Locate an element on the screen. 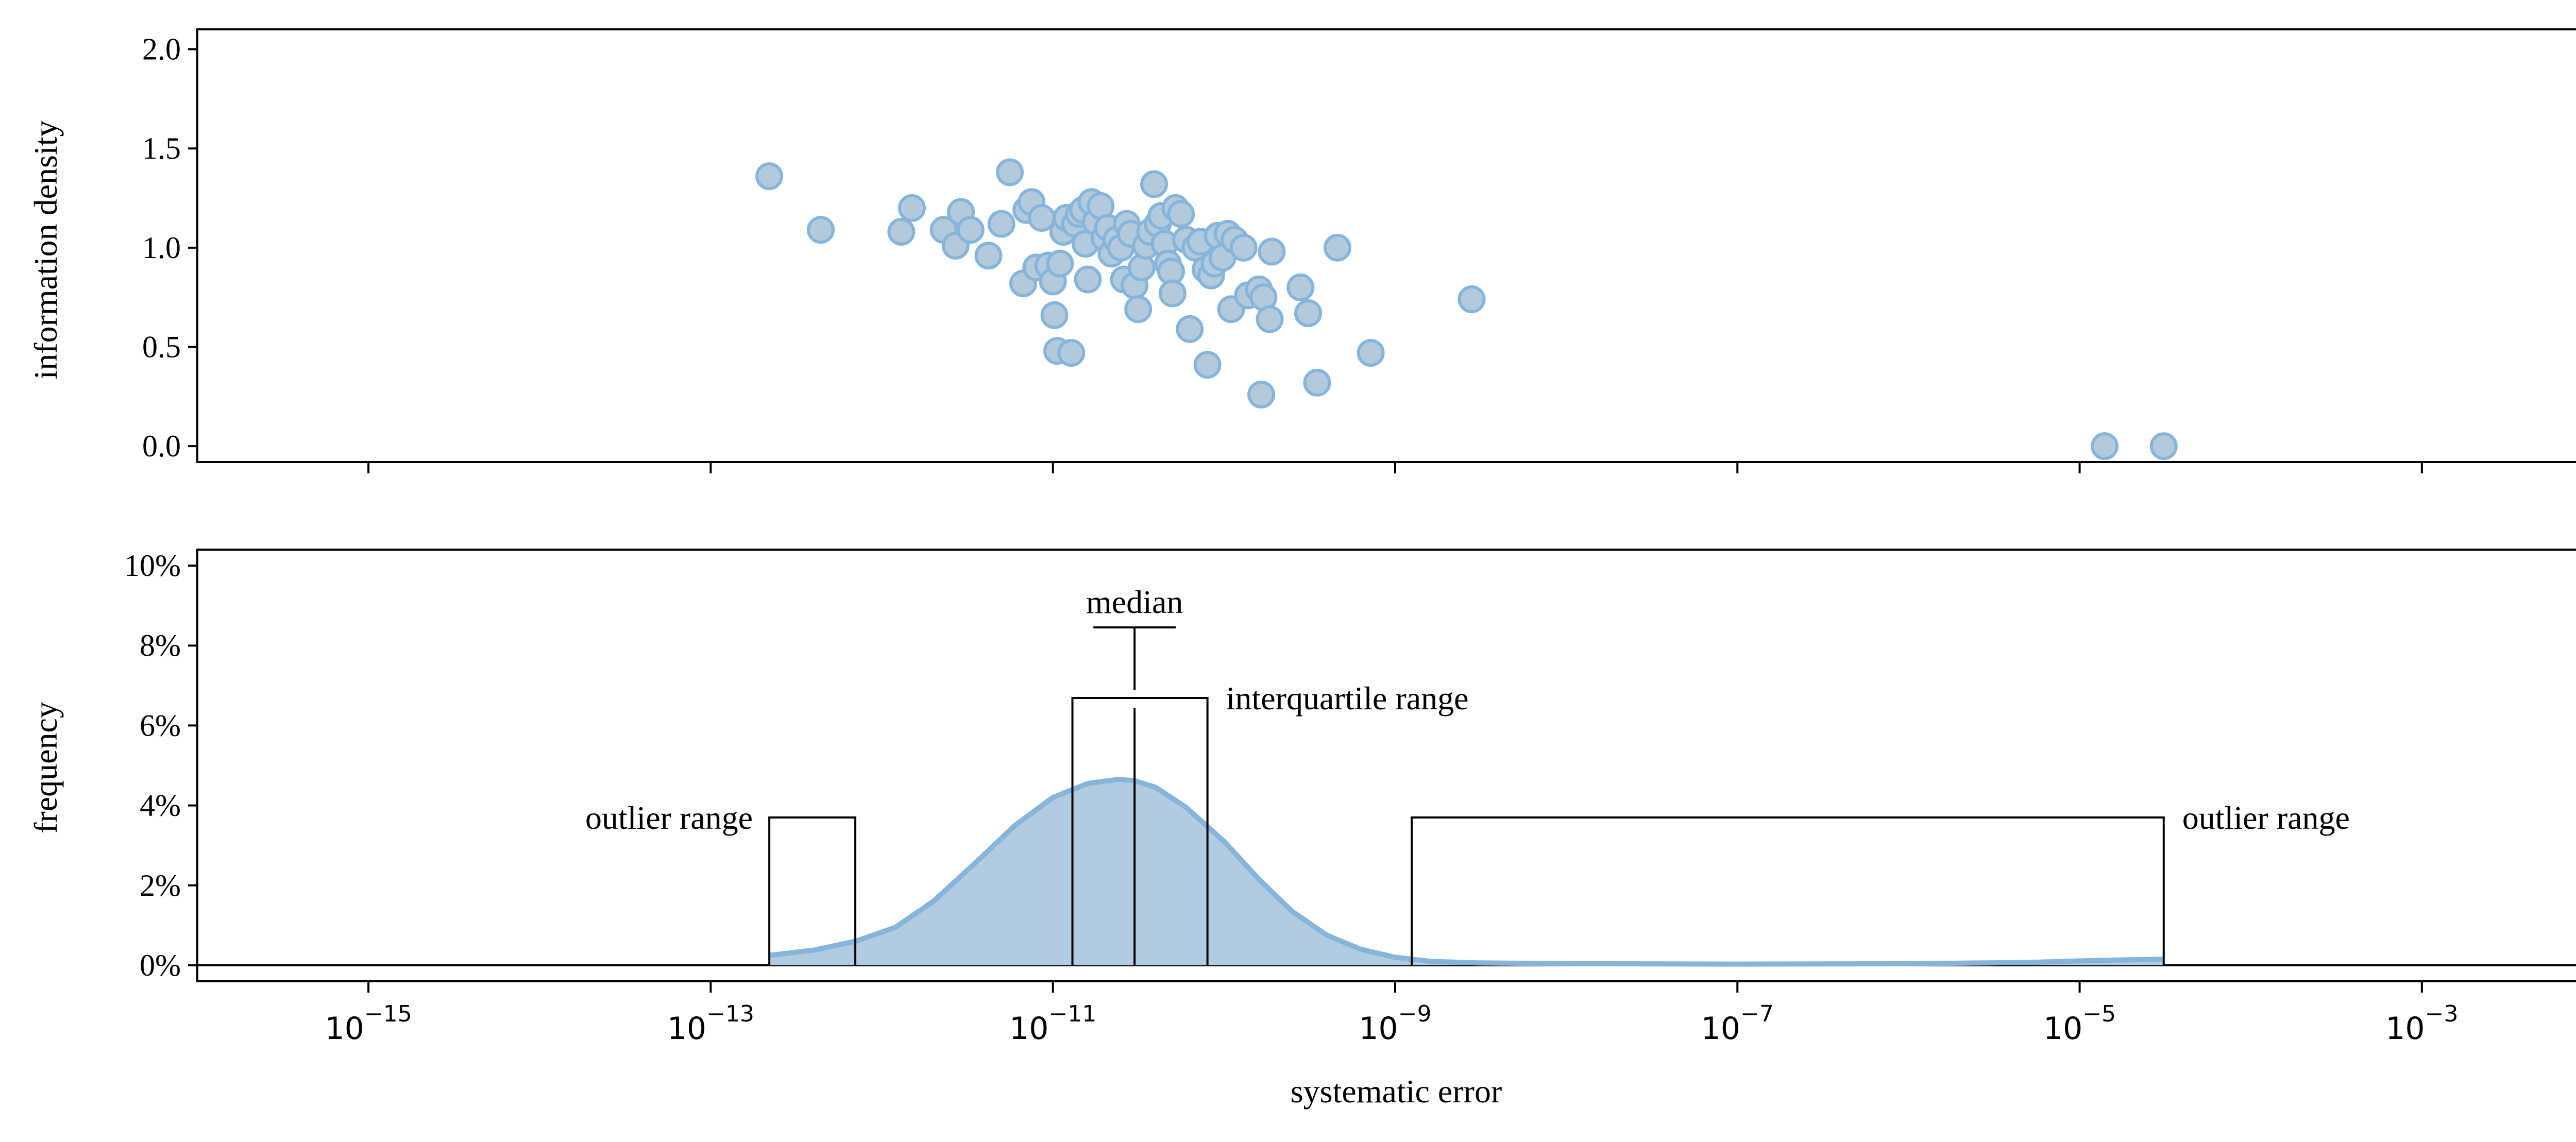  x-tick-label: 10⁻¹¹ is located at coordinates (1052, 1024).